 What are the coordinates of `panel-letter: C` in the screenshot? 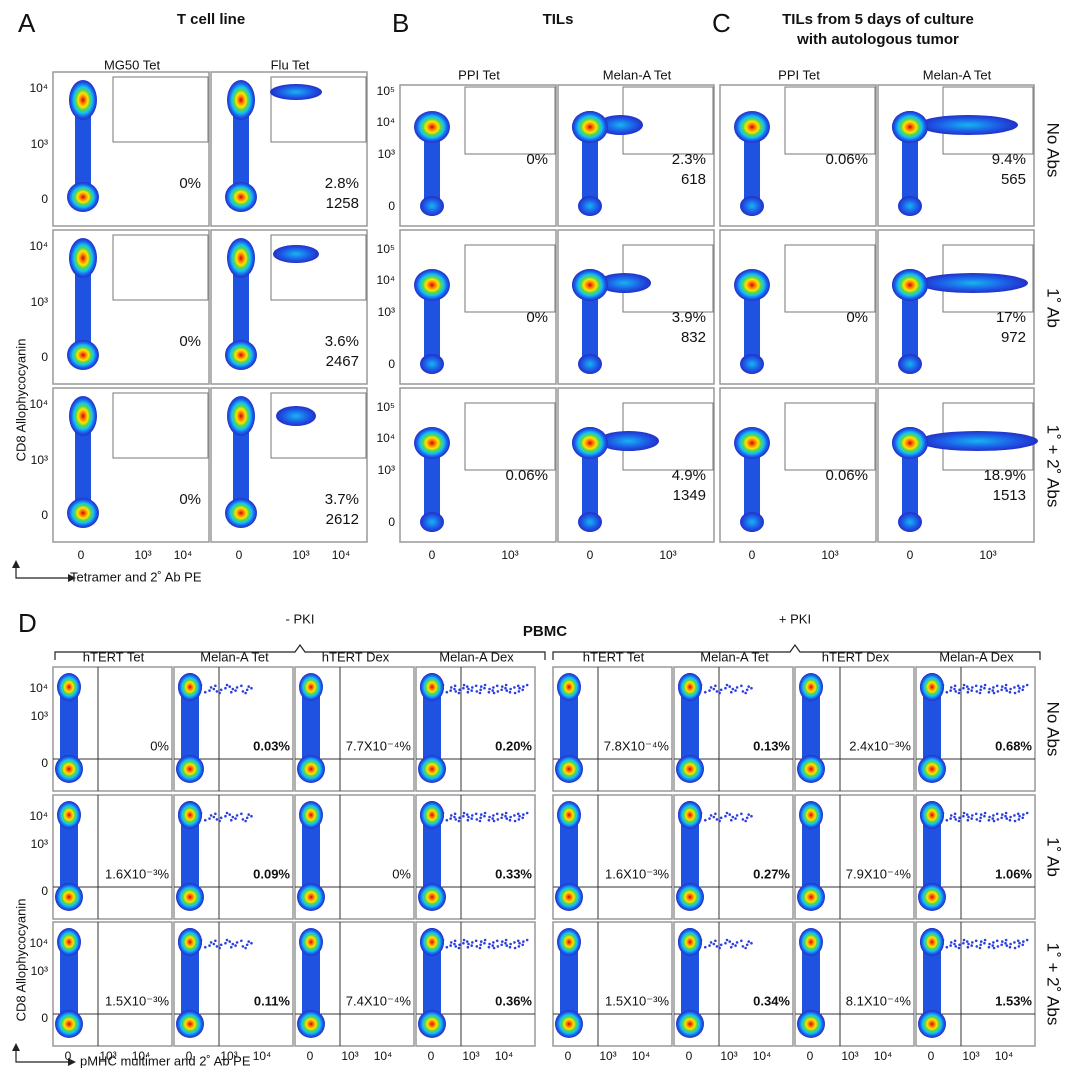 It's located at (721, 23).